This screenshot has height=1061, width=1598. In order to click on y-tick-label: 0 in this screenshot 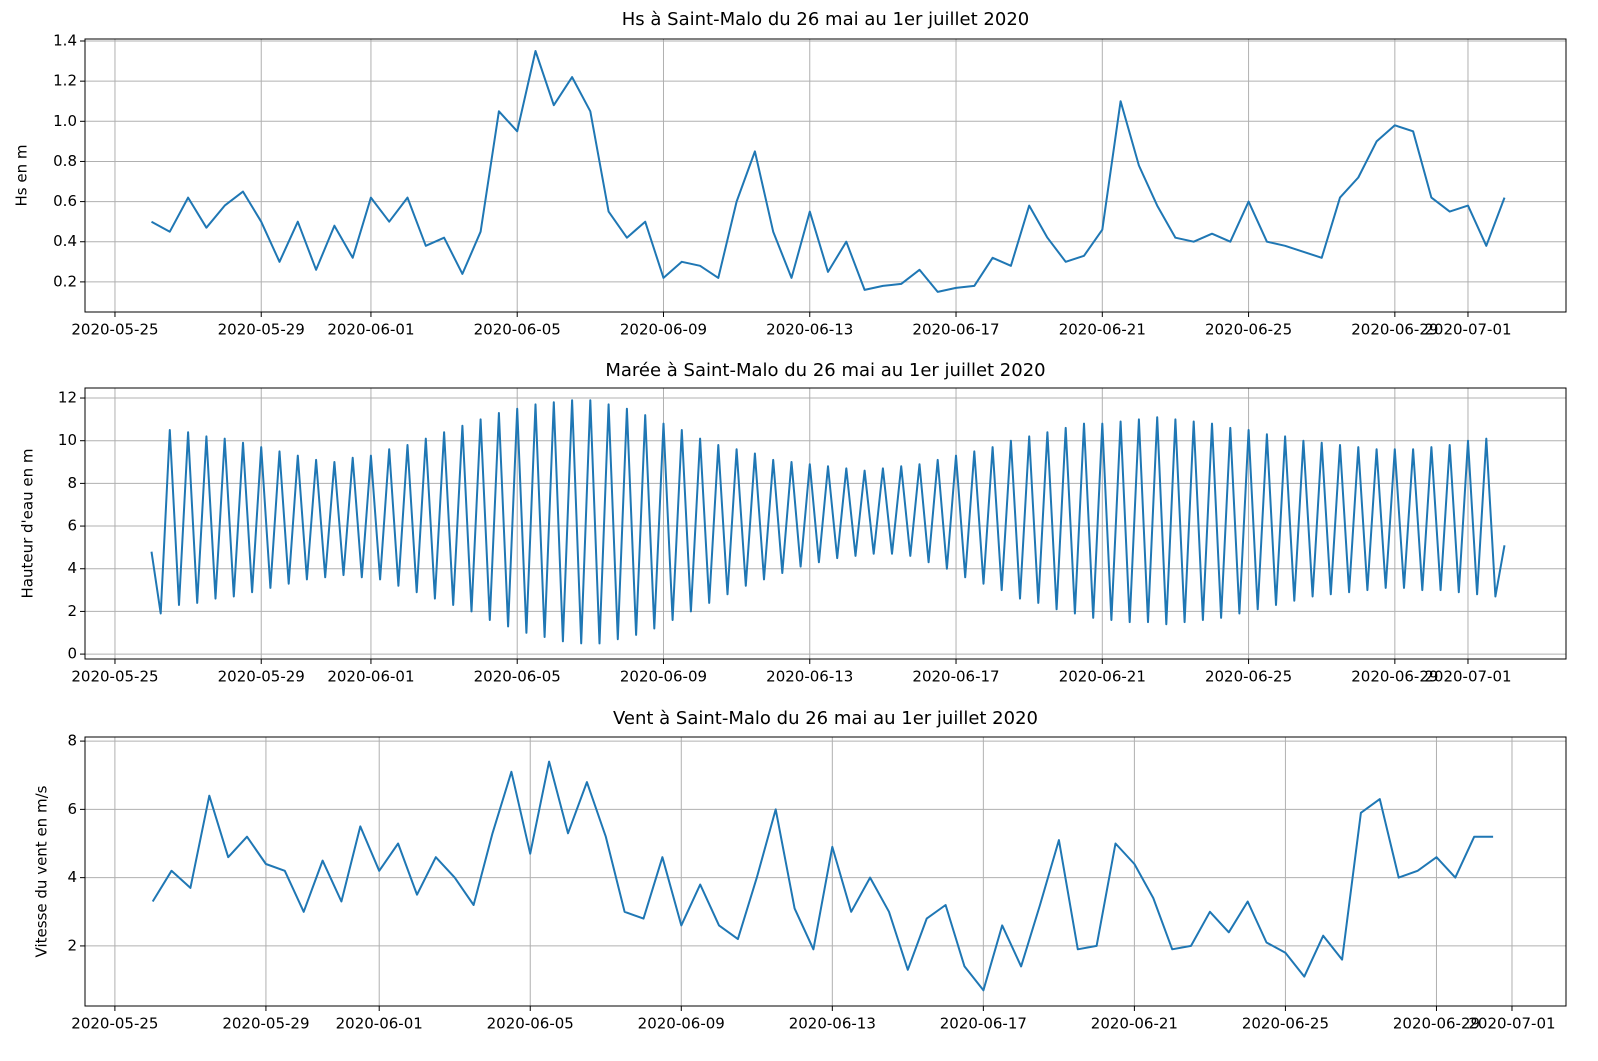, I will do `click(72, 654)`.